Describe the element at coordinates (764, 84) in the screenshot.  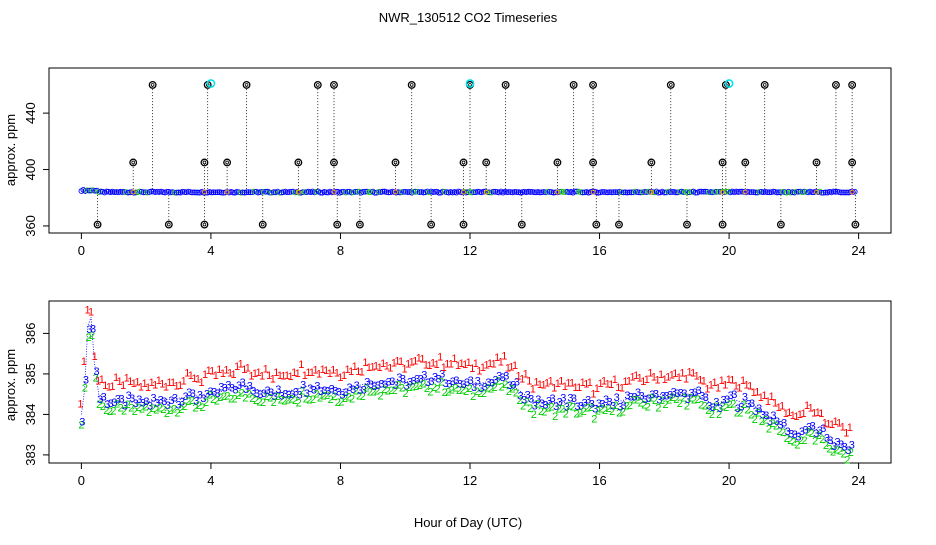
I see `outlier-high` at that location.